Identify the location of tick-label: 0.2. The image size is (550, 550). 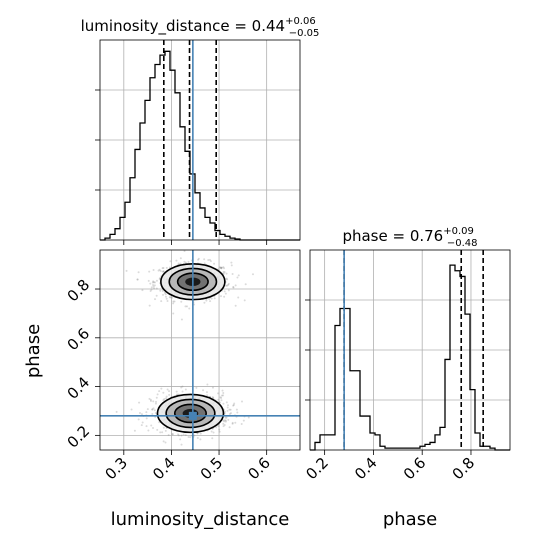
(317, 469).